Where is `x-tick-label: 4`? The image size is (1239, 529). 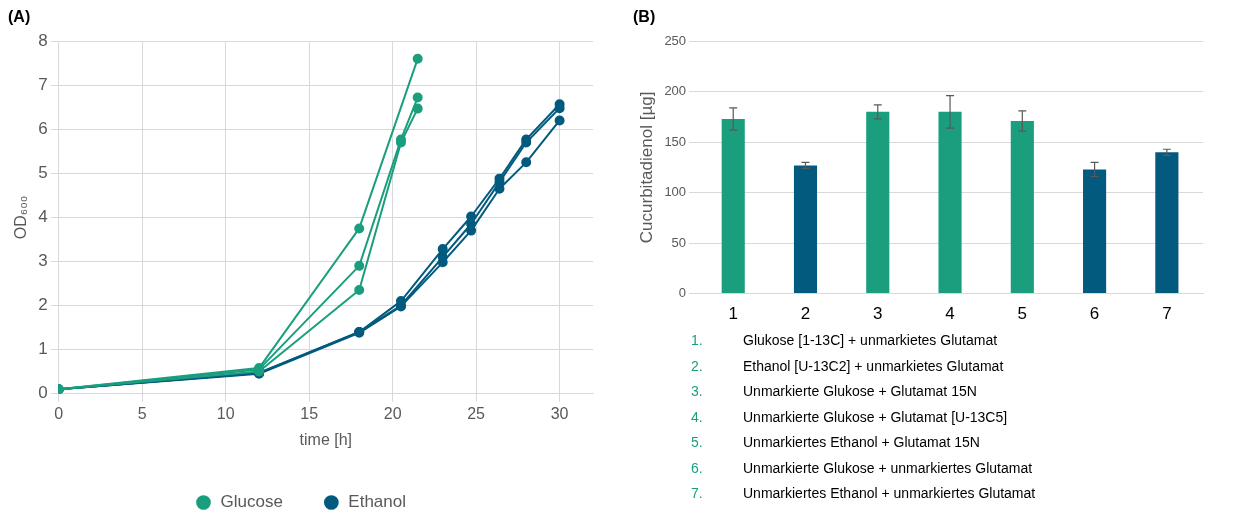
x-tick-label: 4 is located at coordinates (950, 314).